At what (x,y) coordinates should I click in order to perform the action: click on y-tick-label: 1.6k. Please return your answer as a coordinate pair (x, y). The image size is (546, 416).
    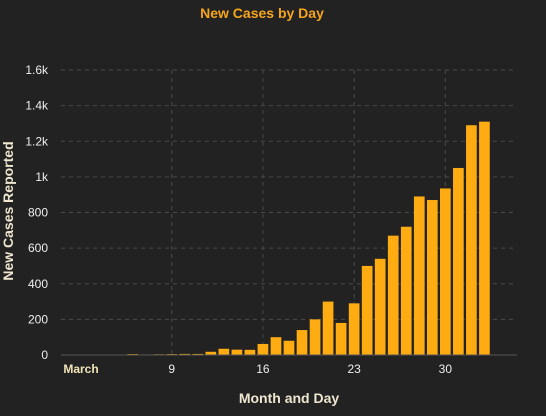
    Looking at the image, I should click on (37, 70).